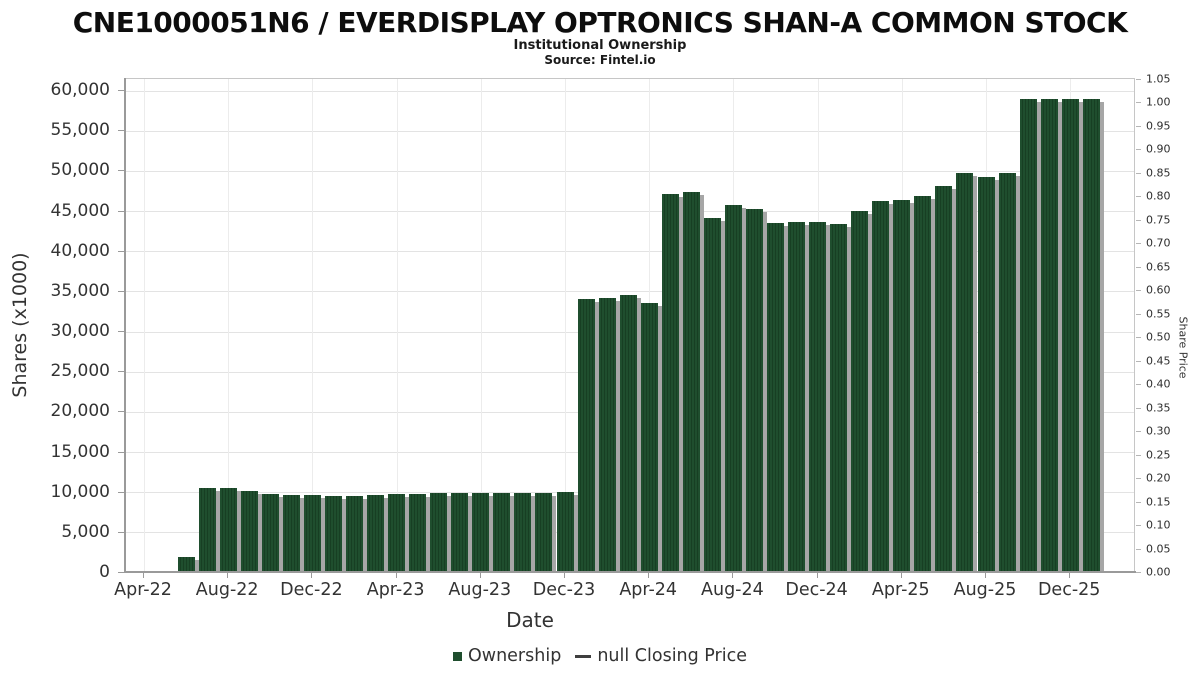 Image resolution: width=1200 pixels, height=675 pixels. I want to click on chart-subtitle: Institutional Ownership, so click(600, 45).